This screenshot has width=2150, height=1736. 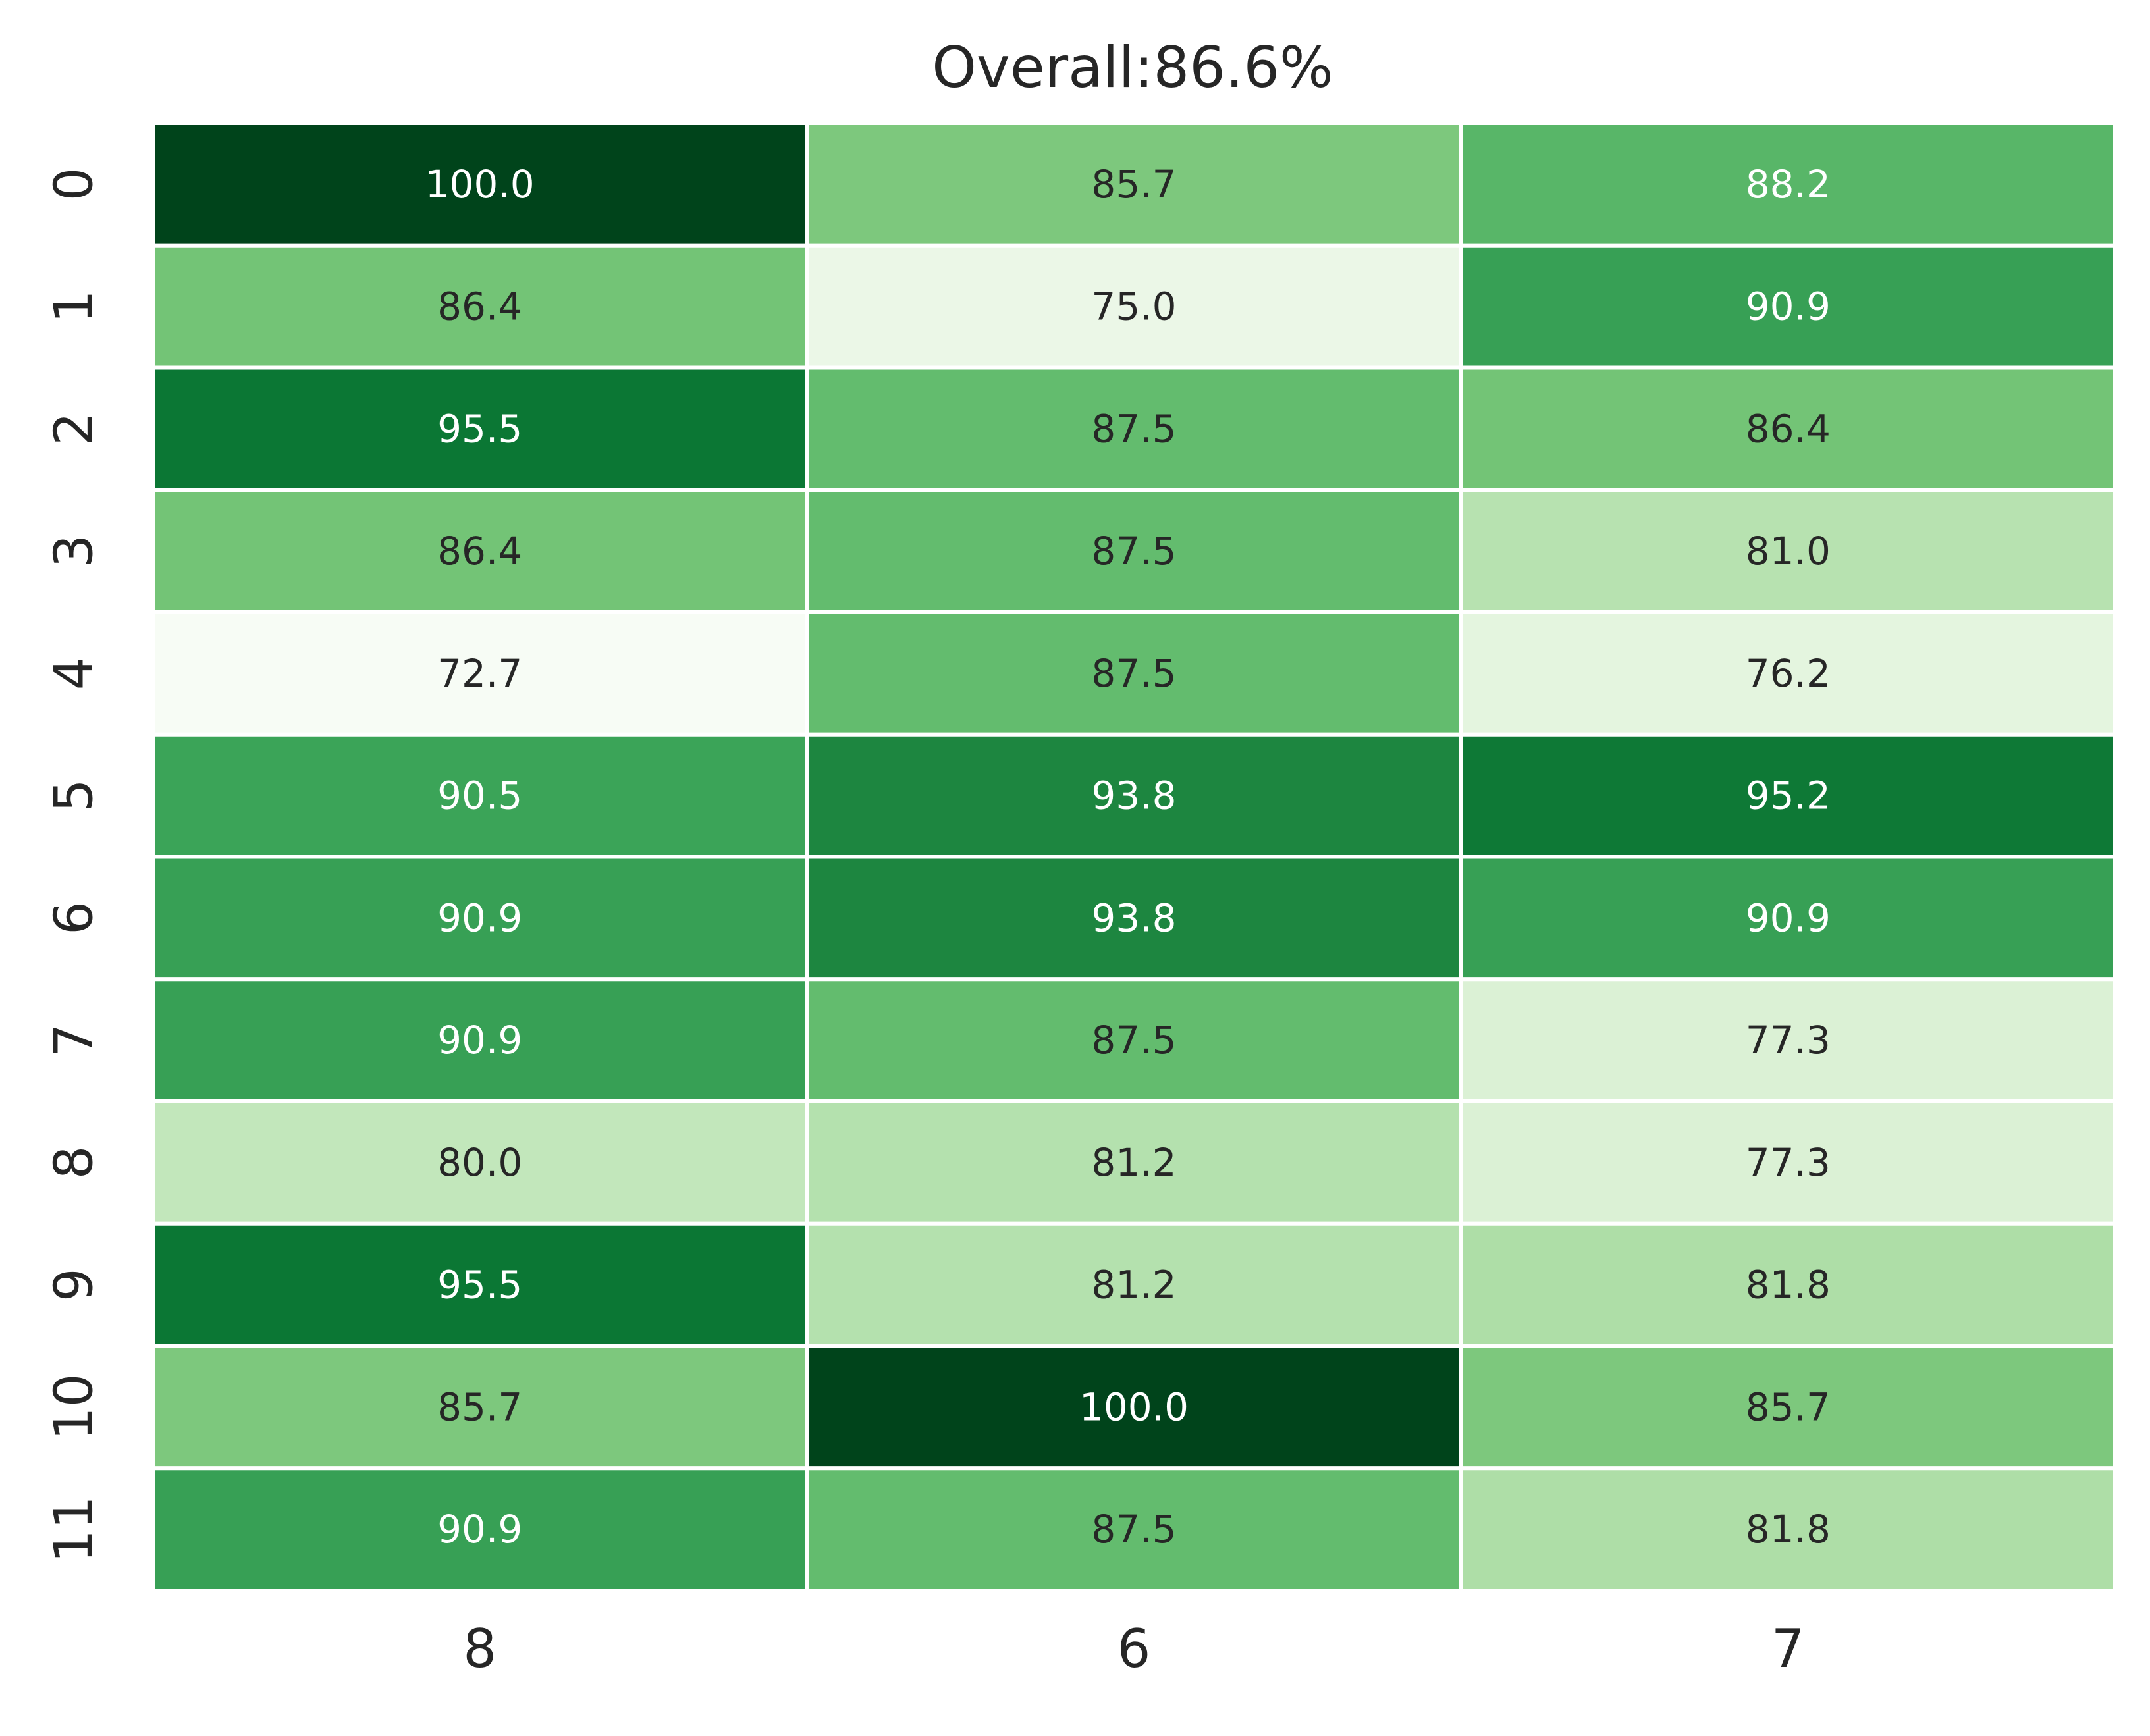 What do you see at coordinates (1788, 1648) in the screenshot?
I see `x-tick-label: 7` at bounding box center [1788, 1648].